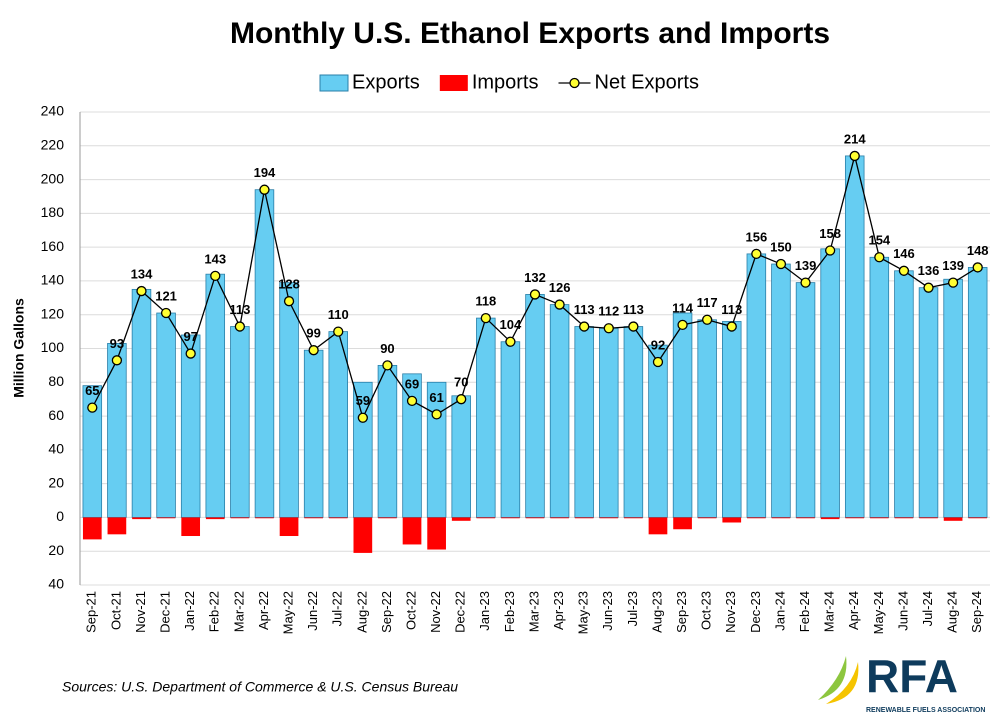 Image resolution: width=1000 pixels, height=725 pixels. What do you see at coordinates (361, 612) in the screenshot?
I see `x-tick-label: Aug-22` at bounding box center [361, 612].